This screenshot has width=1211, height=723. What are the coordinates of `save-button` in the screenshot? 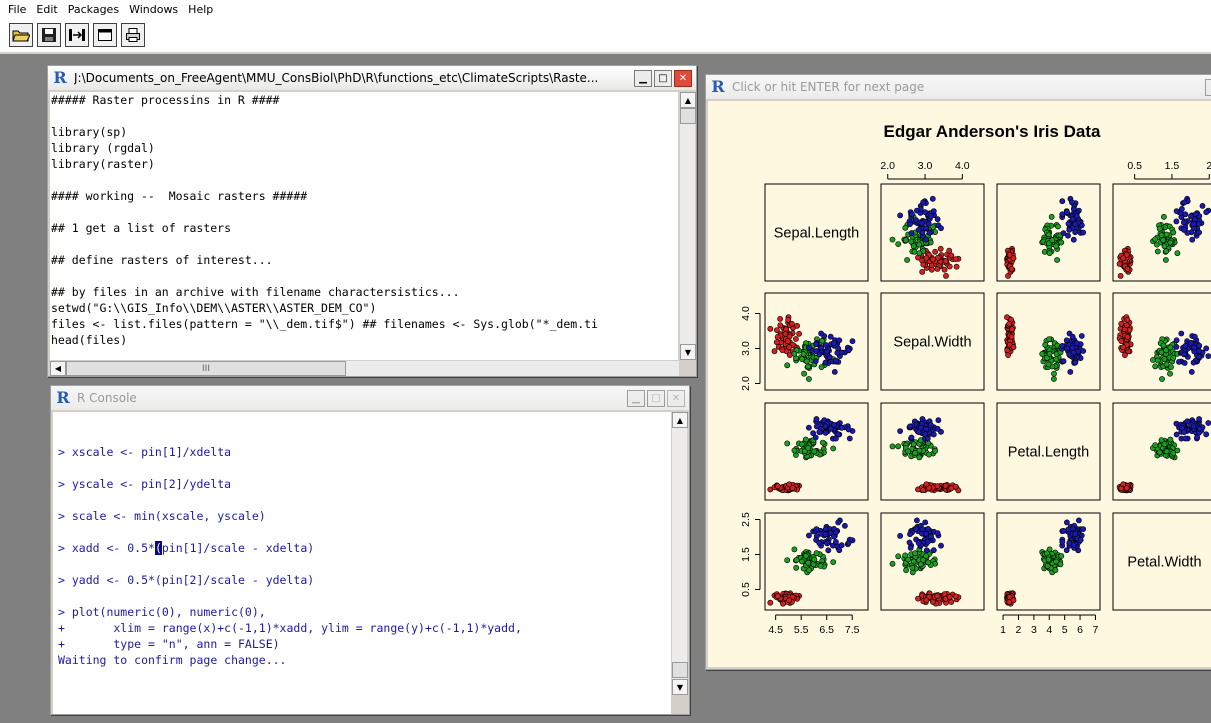 It's located at (49, 35).